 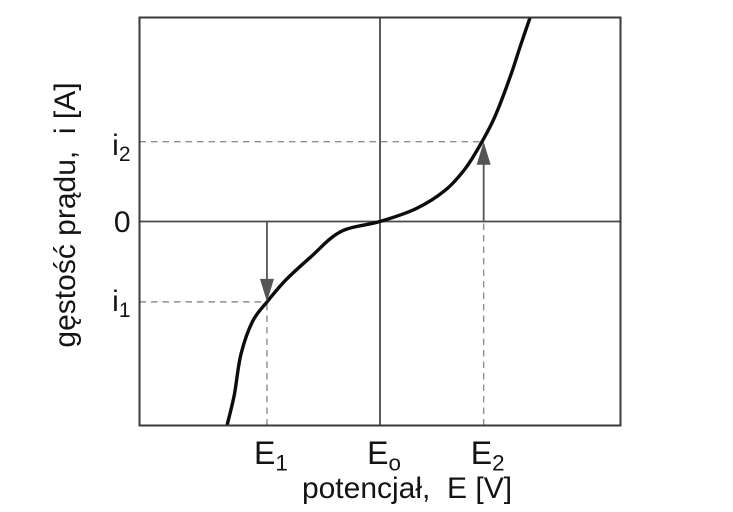 What do you see at coordinates (266, 290) in the screenshot?
I see `arrowhead-down` at bounding box center [266, 290].